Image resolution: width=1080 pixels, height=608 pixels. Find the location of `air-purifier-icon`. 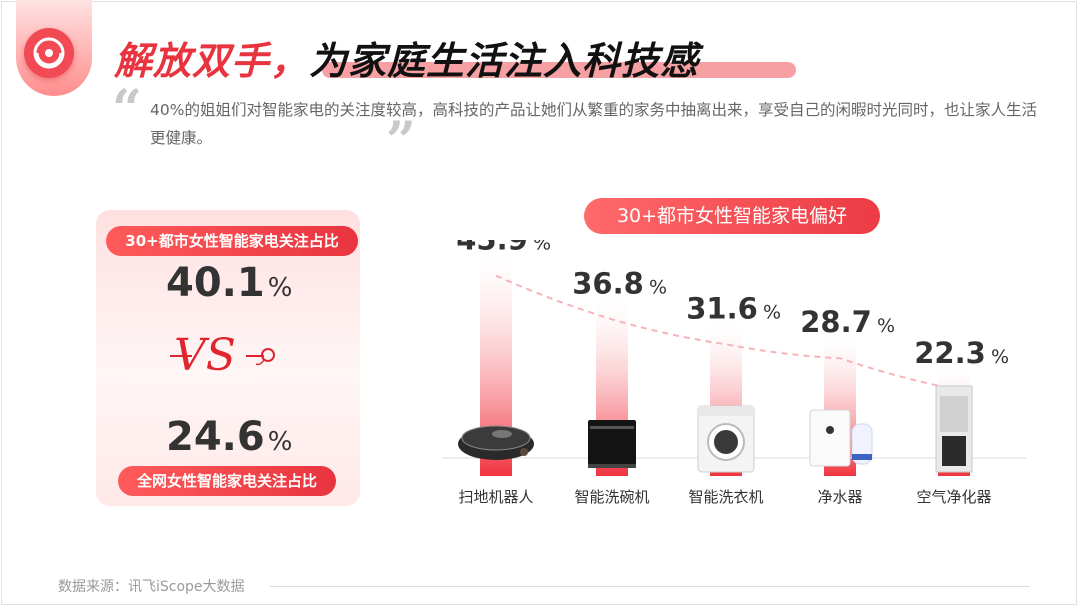

air-purifier-icon is located at coordinates (954, 429).